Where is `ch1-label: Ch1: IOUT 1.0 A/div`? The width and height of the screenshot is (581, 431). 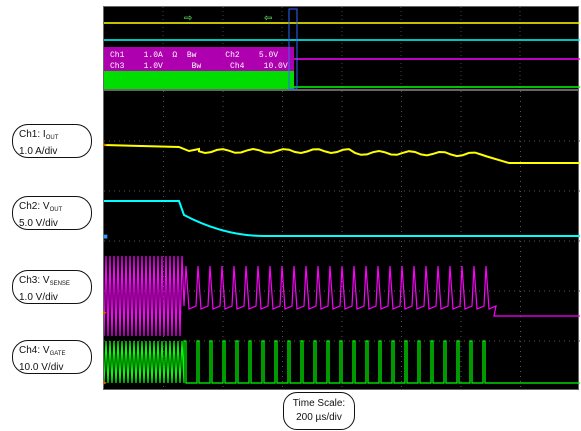 ch1-label: Ch1: IOUT 1.0 A/div is located at coordinates (52, 141).